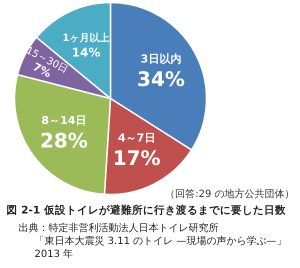 Image resolution: width=300 pixels, height=268 pixels. I want to click on text: 「東日本大震災 3.11 のトイレ —現場の声から学ぶ—」2013 年, so click(160, 247).